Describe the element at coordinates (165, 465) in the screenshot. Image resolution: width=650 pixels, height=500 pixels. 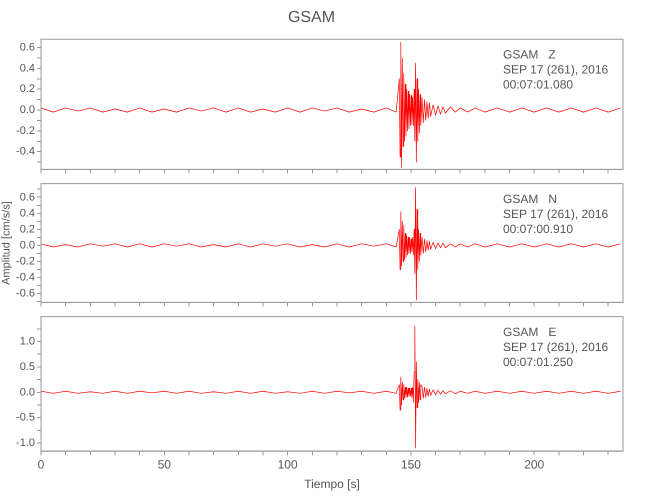
I see `x-tick-label: 50` at that location.